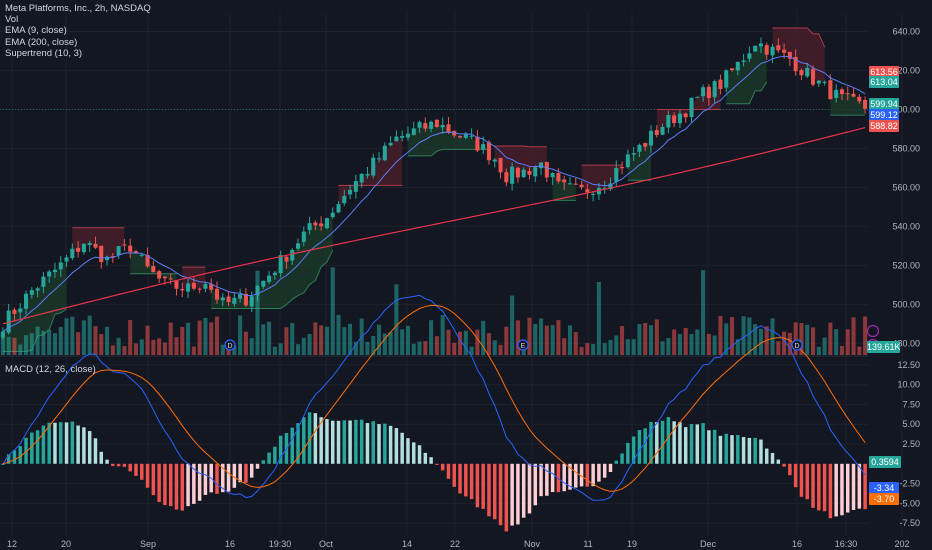 This screenshot has width=932, height=550. What do you see at coordinates (50, 369) in the screenshot?
I see `legend-macd: MACD (12, 26, close)` at bounding box center [50, 369].